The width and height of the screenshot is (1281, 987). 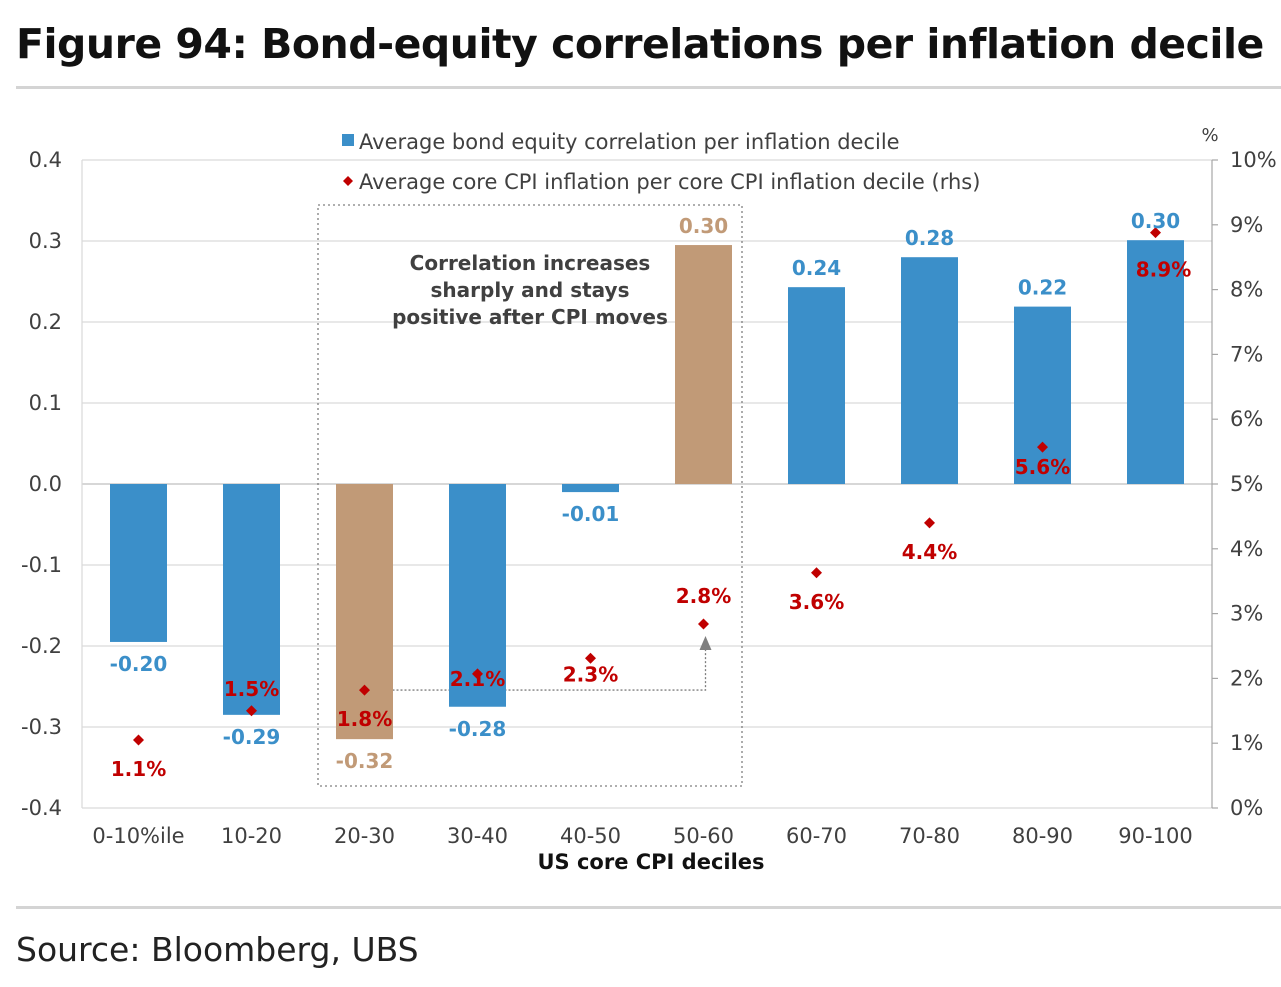 I want to click on right-tick-label: 3%, so click(x=1246, y=614).